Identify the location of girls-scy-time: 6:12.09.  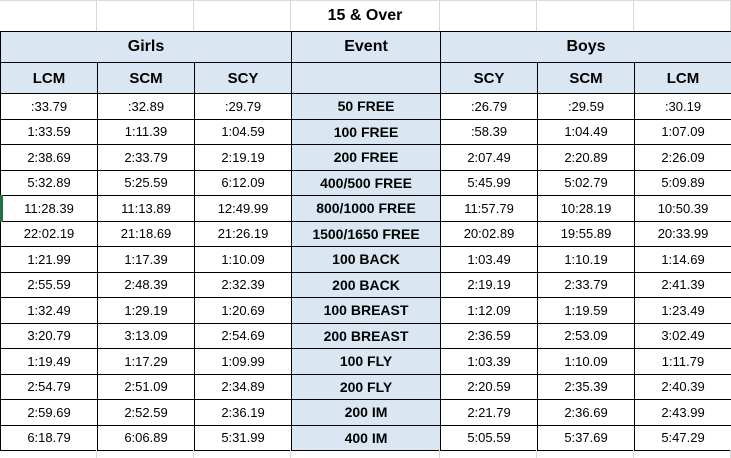
(243, 182).